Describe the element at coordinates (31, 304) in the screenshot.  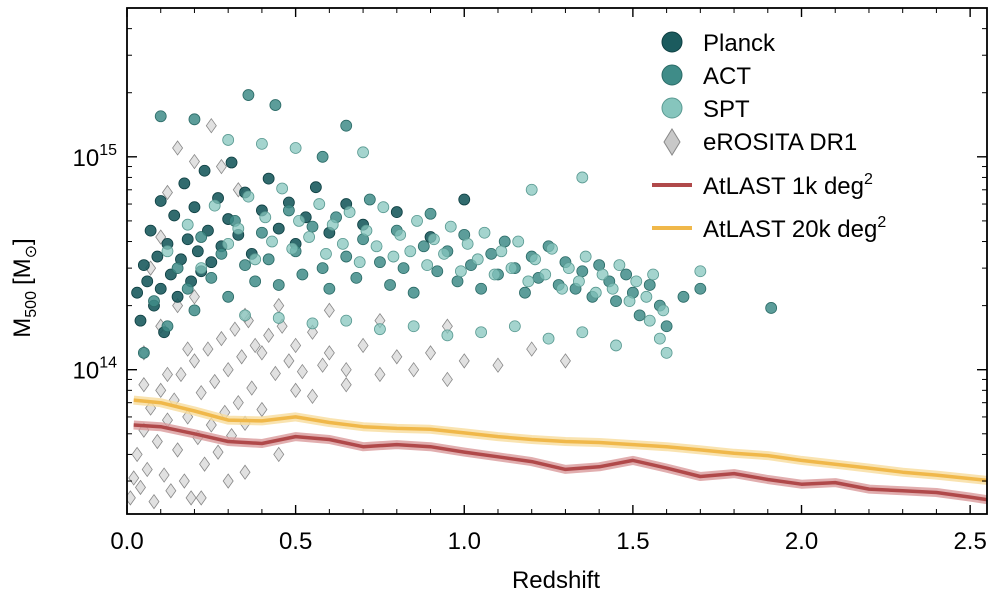
I see `y-axis-label-sub: 500` at that location.